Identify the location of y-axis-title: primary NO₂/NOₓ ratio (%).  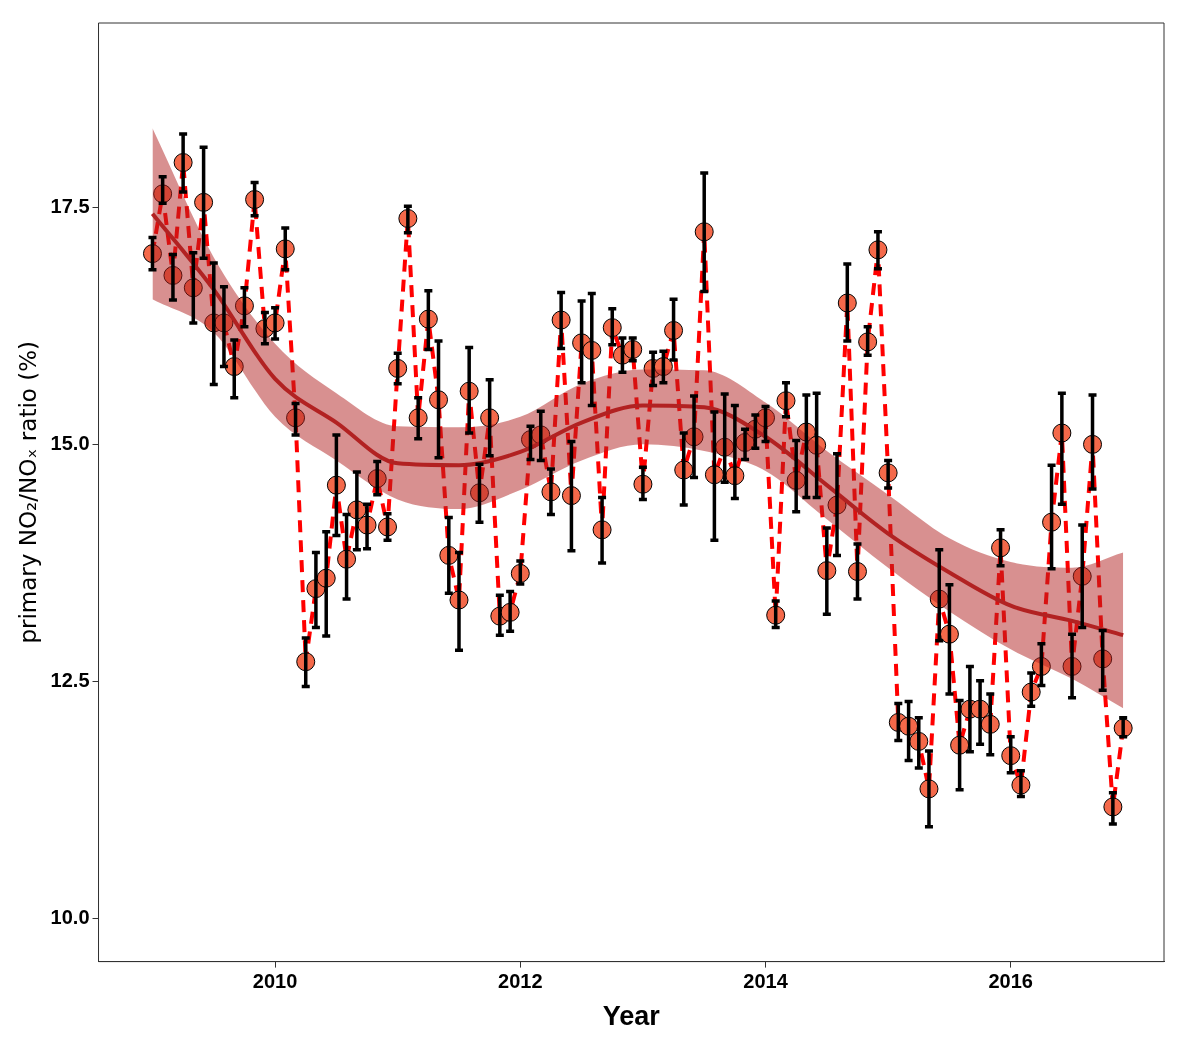
(27, 492).